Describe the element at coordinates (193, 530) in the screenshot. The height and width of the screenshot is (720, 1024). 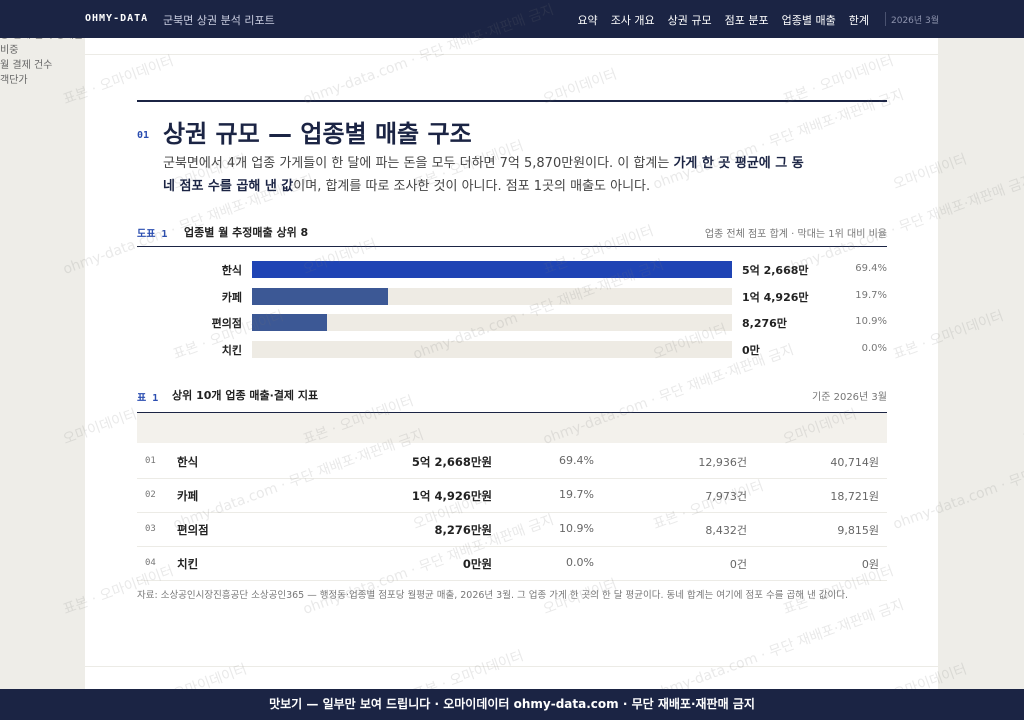
I see `table-cell: 편의점` at that location.